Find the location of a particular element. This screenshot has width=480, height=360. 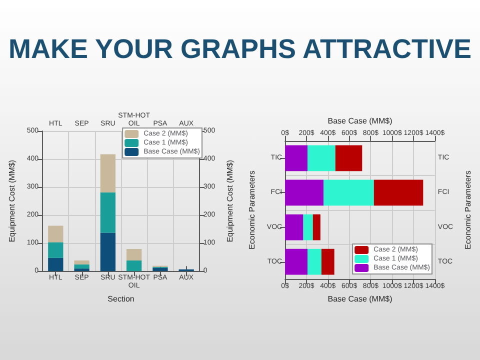

y-axis-title: Equipment Cost (MM$) is located at coordinates (12, 201).